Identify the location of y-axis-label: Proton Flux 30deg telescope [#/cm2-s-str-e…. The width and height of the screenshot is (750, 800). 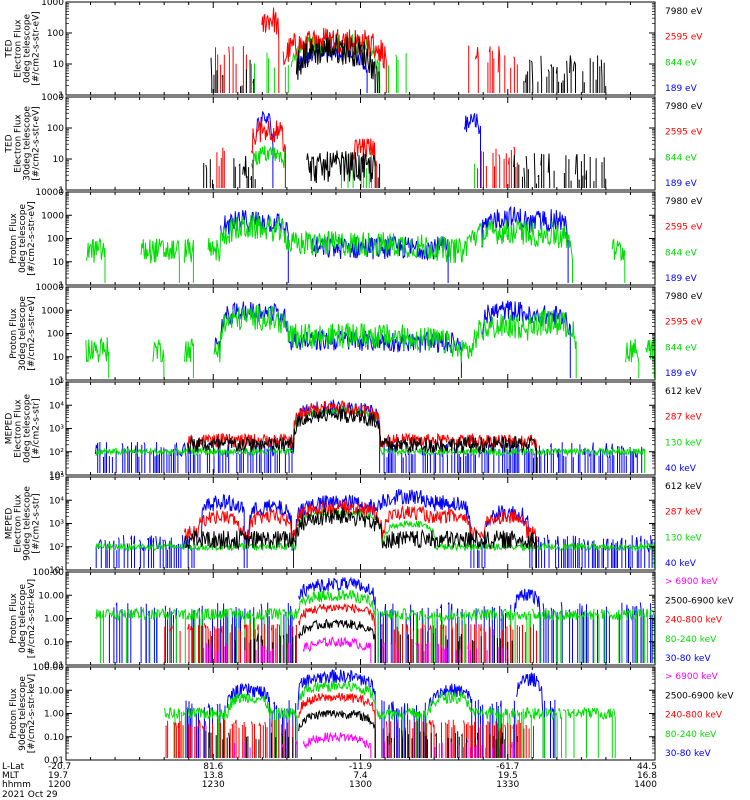
(23, 333).